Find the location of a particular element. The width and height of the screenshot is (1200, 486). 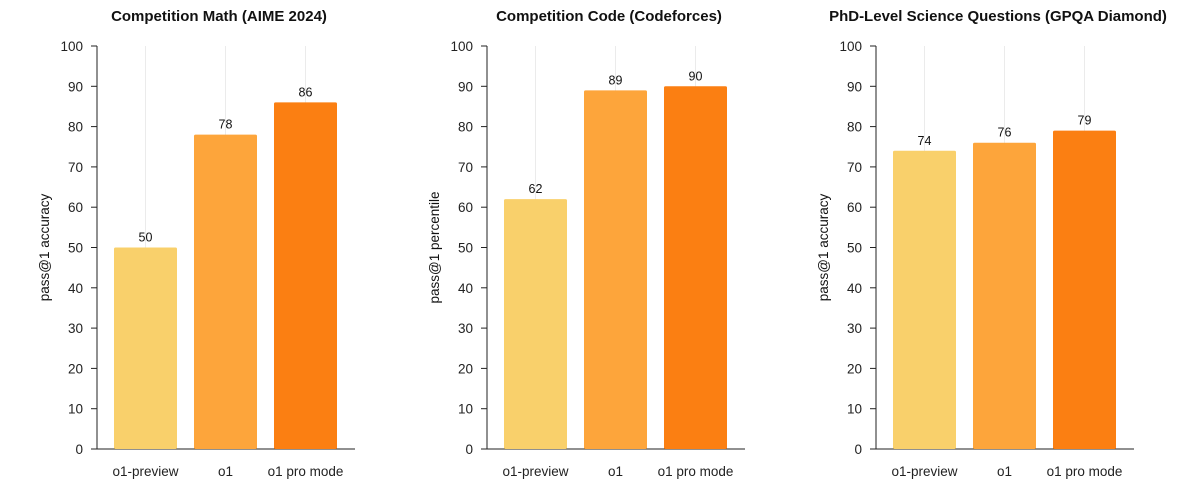

data-label: 90 is located at coordinates (696, 76).